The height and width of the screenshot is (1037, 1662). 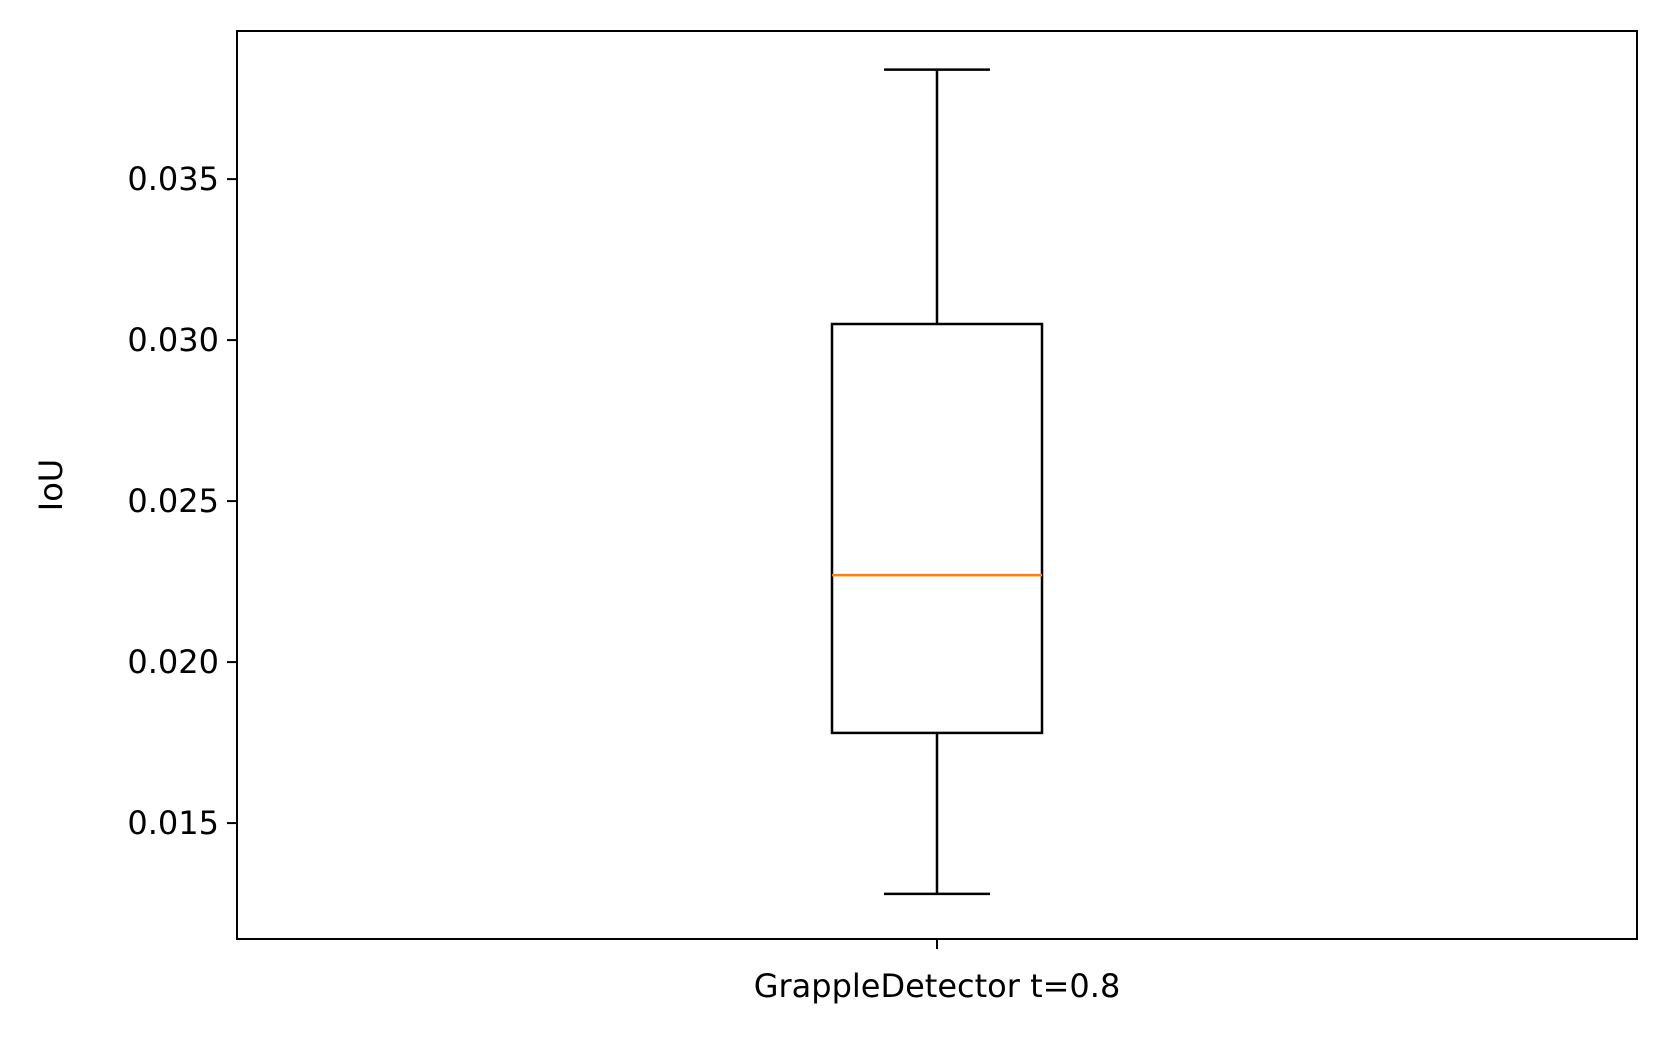 I want to click on y-tick-label: 0.015, so click(x=173, y=823).